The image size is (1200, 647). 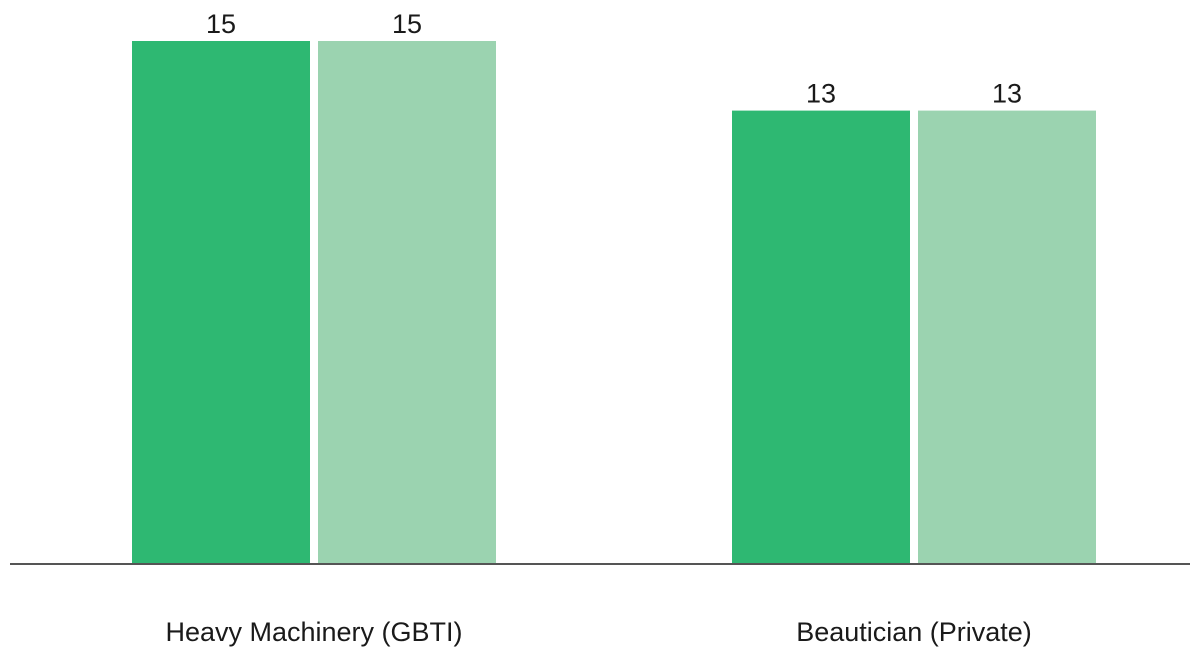 What do you see at coordinates (221, 24) in the screenshot?
I see `value-label-1-1: 15` at bounding box center [221, 24].